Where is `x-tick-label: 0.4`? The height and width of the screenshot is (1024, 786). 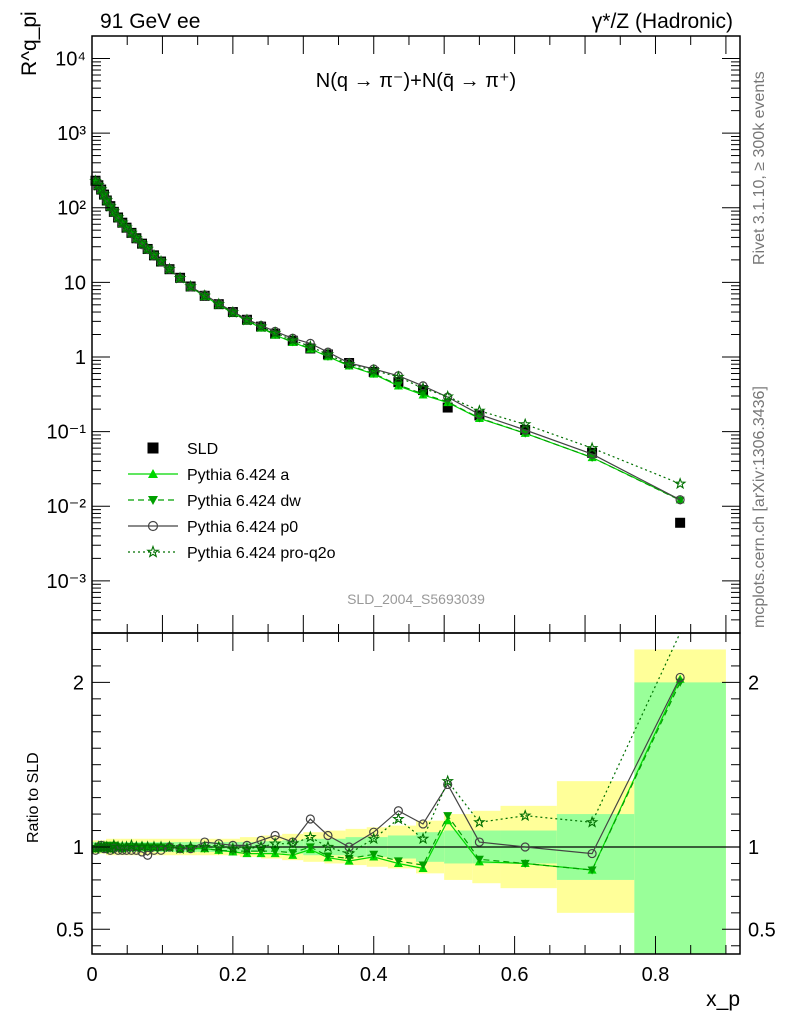 x-tick-label: 0.4 is located at coordinates (374, 975).